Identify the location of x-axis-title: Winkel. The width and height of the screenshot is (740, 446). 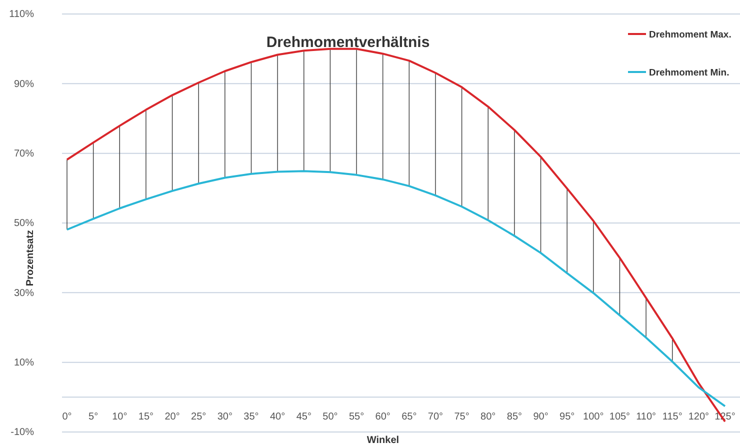
(383, 440).